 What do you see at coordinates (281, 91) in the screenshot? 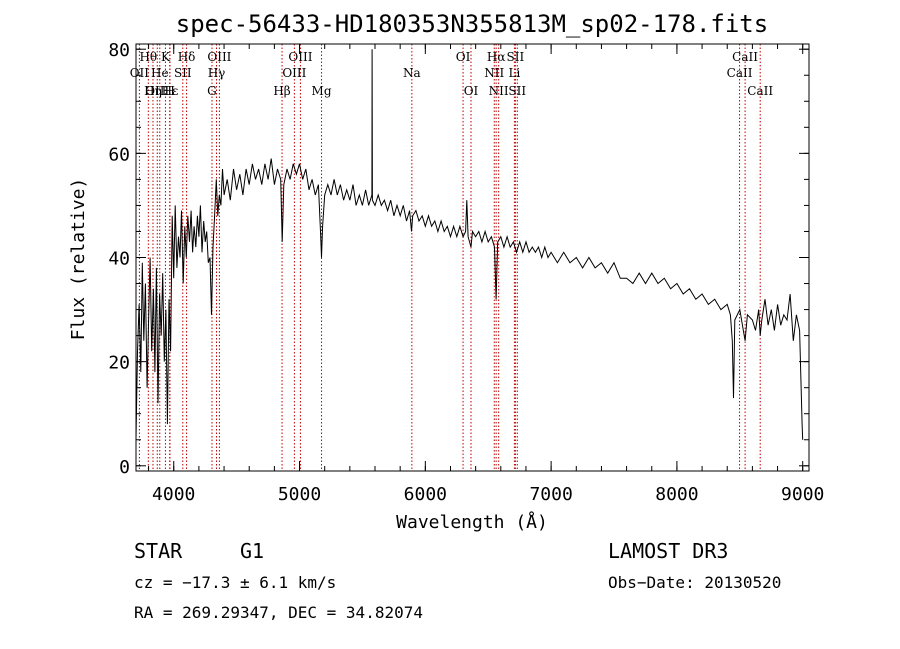
I see `line-label: Hβ` at bounding box center [281, 91].